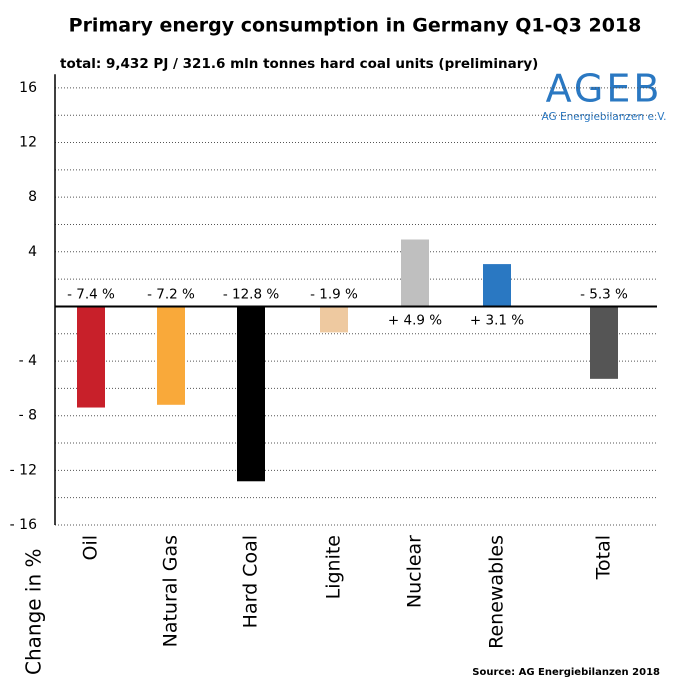  Describe the element at coordinates (171, 294) in the screenshot. I see `value-label: - 7.2 %` at that location.